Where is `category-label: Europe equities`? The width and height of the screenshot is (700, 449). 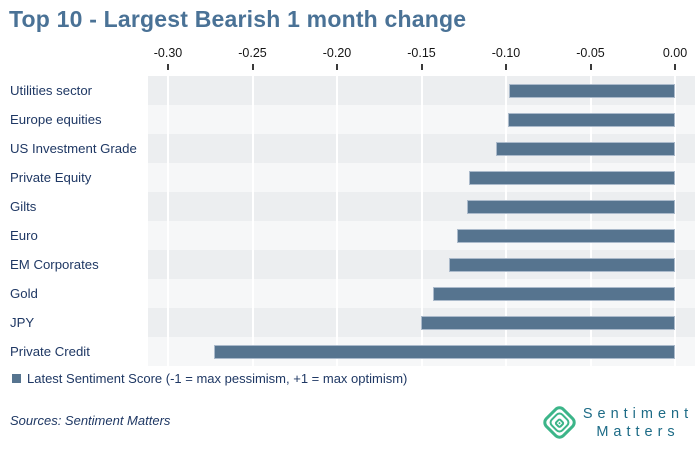 category-label: Europe equities is located at coordinates (56, 119).